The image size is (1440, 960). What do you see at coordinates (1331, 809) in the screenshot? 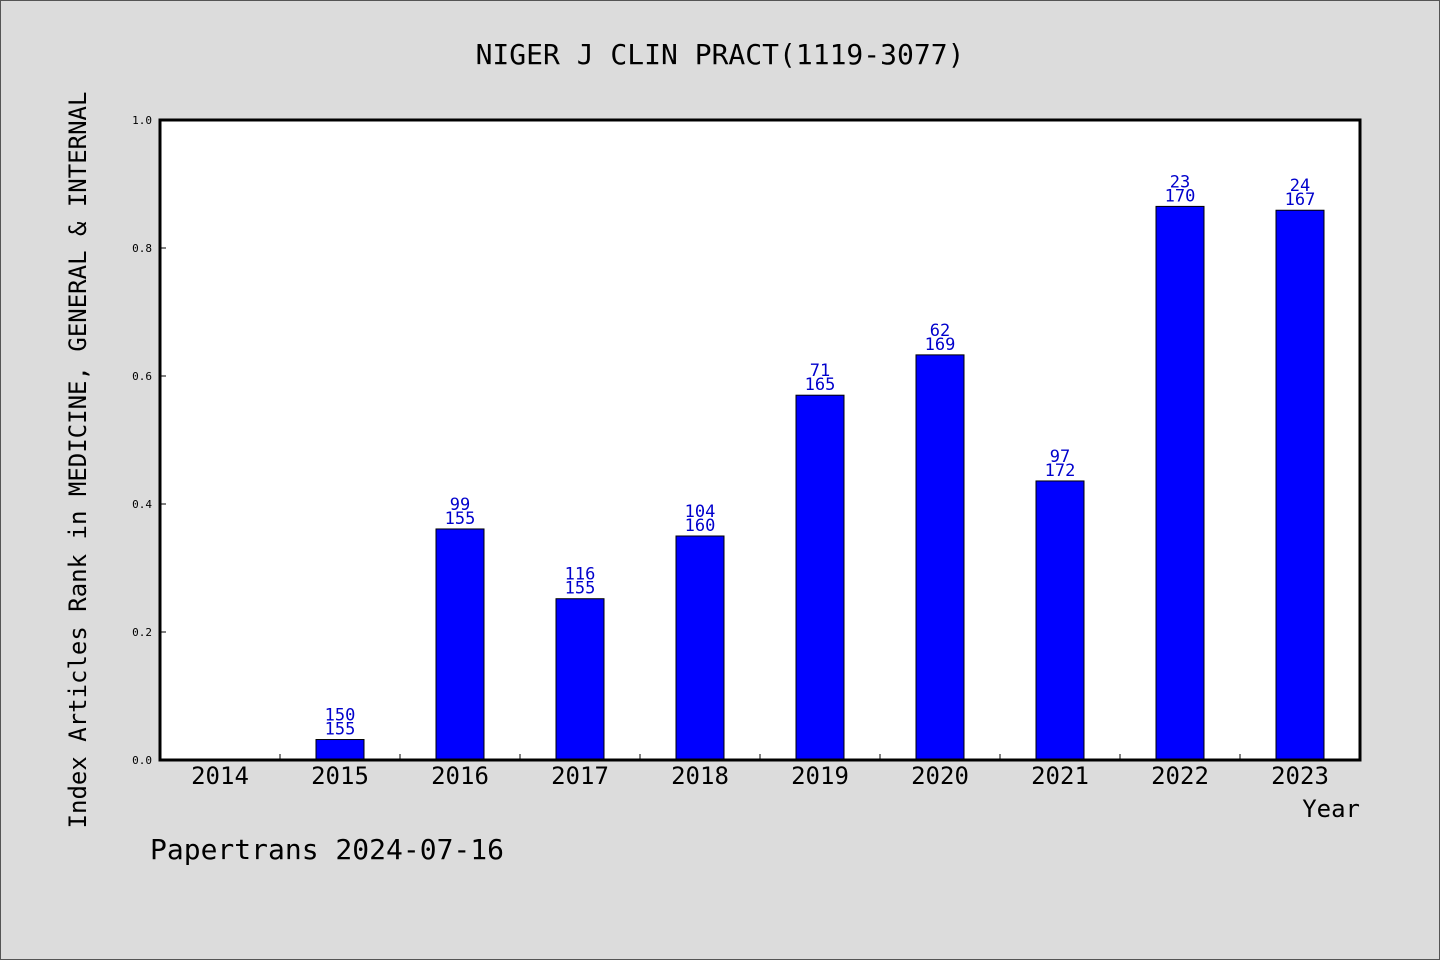
I see `x-axis-label: Year` at bounding box center [1331, 809].